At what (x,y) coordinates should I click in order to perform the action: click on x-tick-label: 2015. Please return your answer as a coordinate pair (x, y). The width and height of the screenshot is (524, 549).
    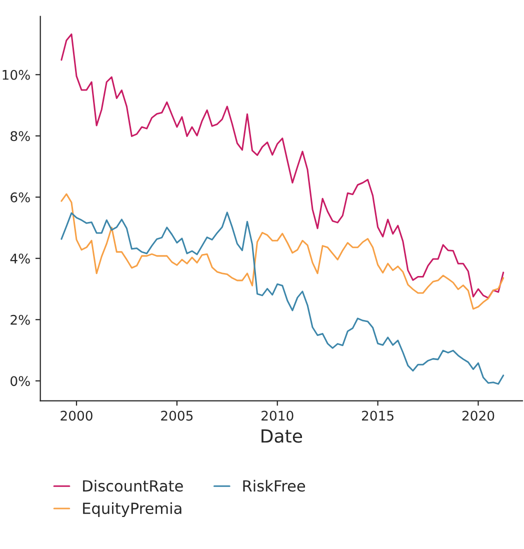
    Looking at the image, I should click on (378, 415).